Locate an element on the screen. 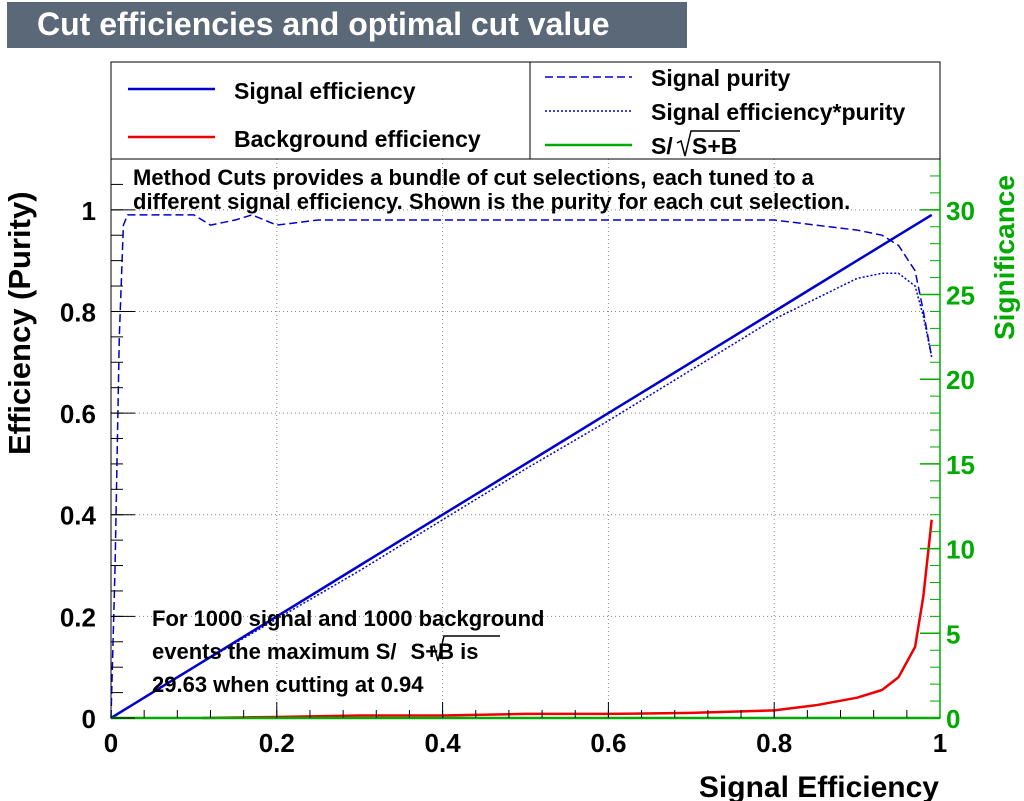 The image size is (1024, 801). summary-line2: events the maximum S/S+B is is located at coordinates (315, 651).